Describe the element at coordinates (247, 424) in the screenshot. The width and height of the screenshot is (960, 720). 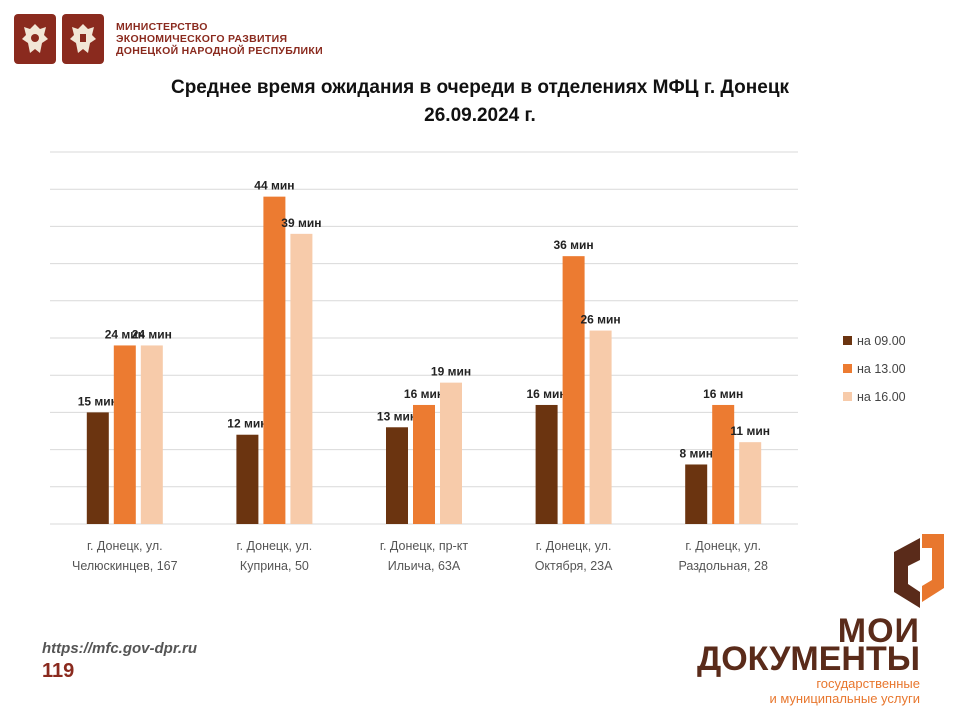
I see `data-label: 12 мин` at that location.